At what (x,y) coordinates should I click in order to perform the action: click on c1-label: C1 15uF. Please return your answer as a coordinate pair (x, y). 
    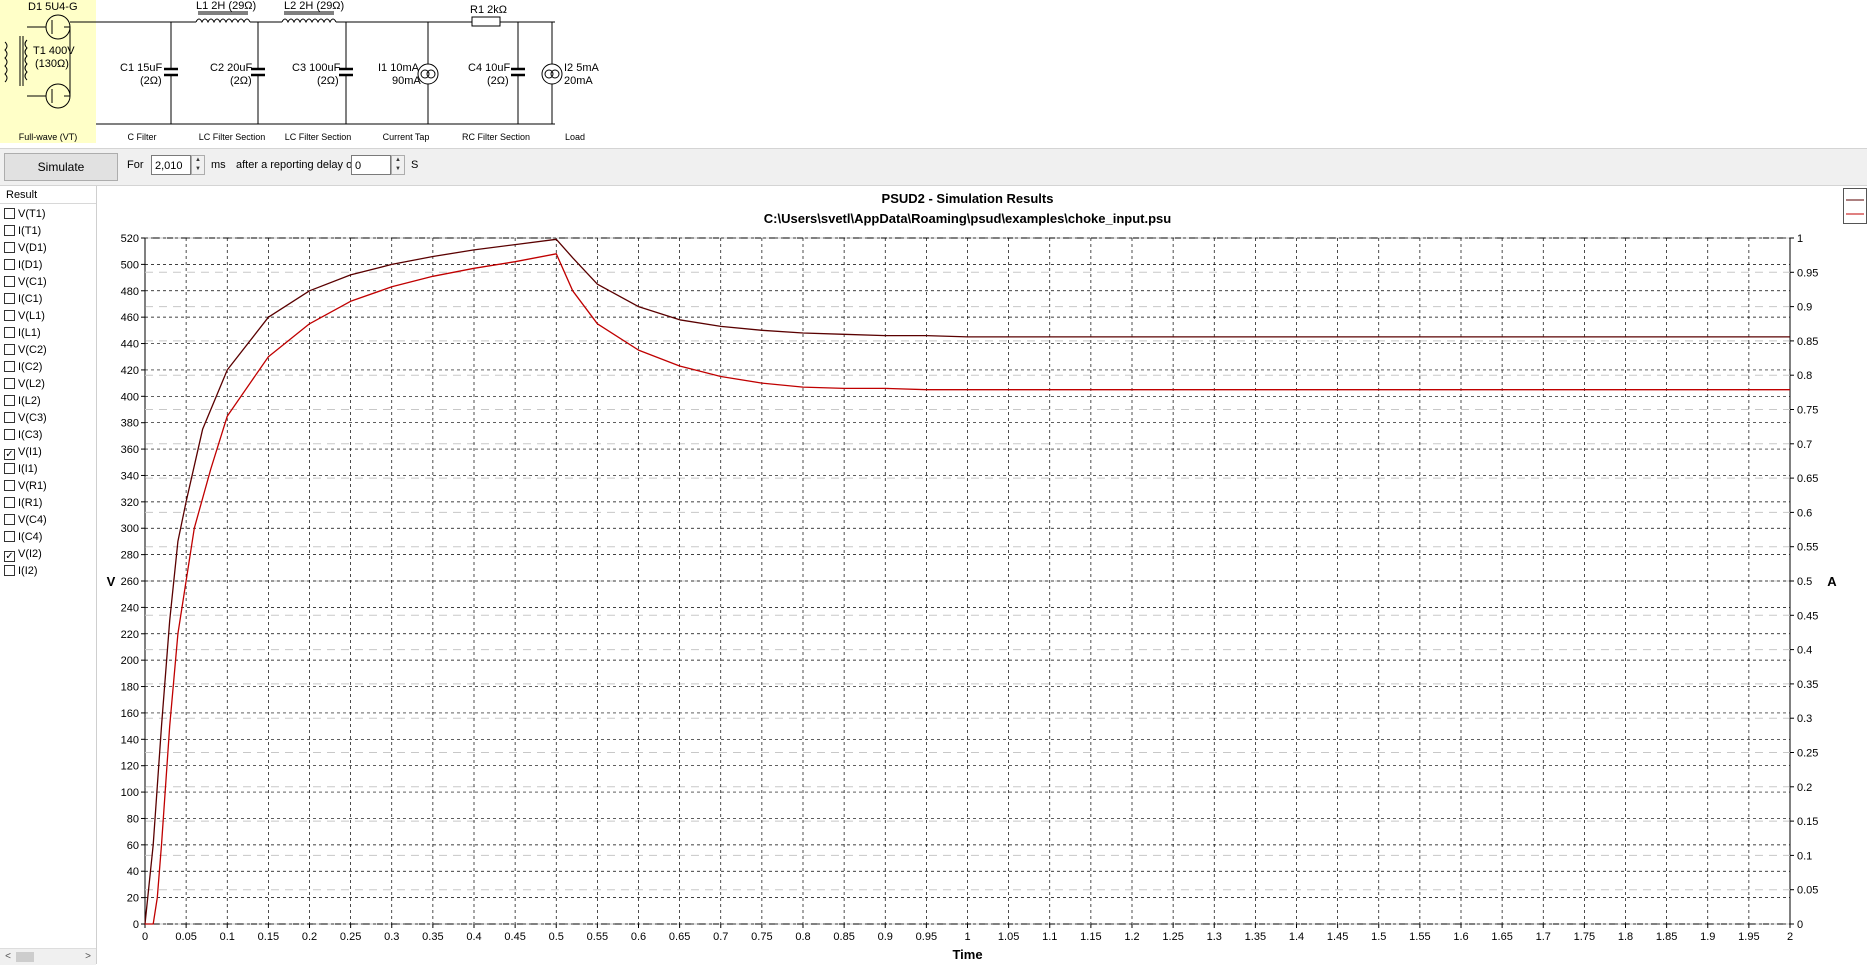
    Looking at the image, I should click on (141, 68).